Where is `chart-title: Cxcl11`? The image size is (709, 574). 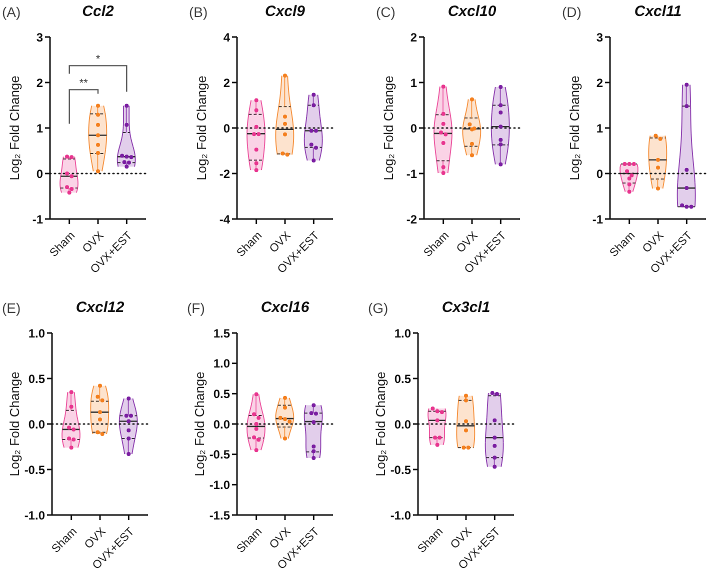
chart-title: Cxcl11 is located at coordinates (658, 12).